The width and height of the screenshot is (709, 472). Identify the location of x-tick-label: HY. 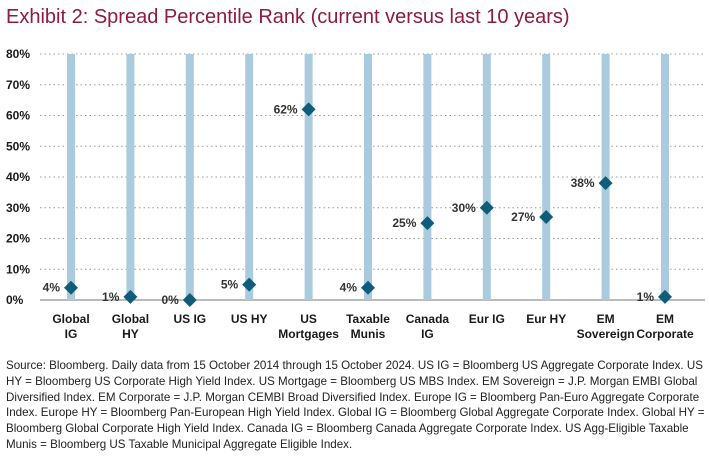
(130, 334).